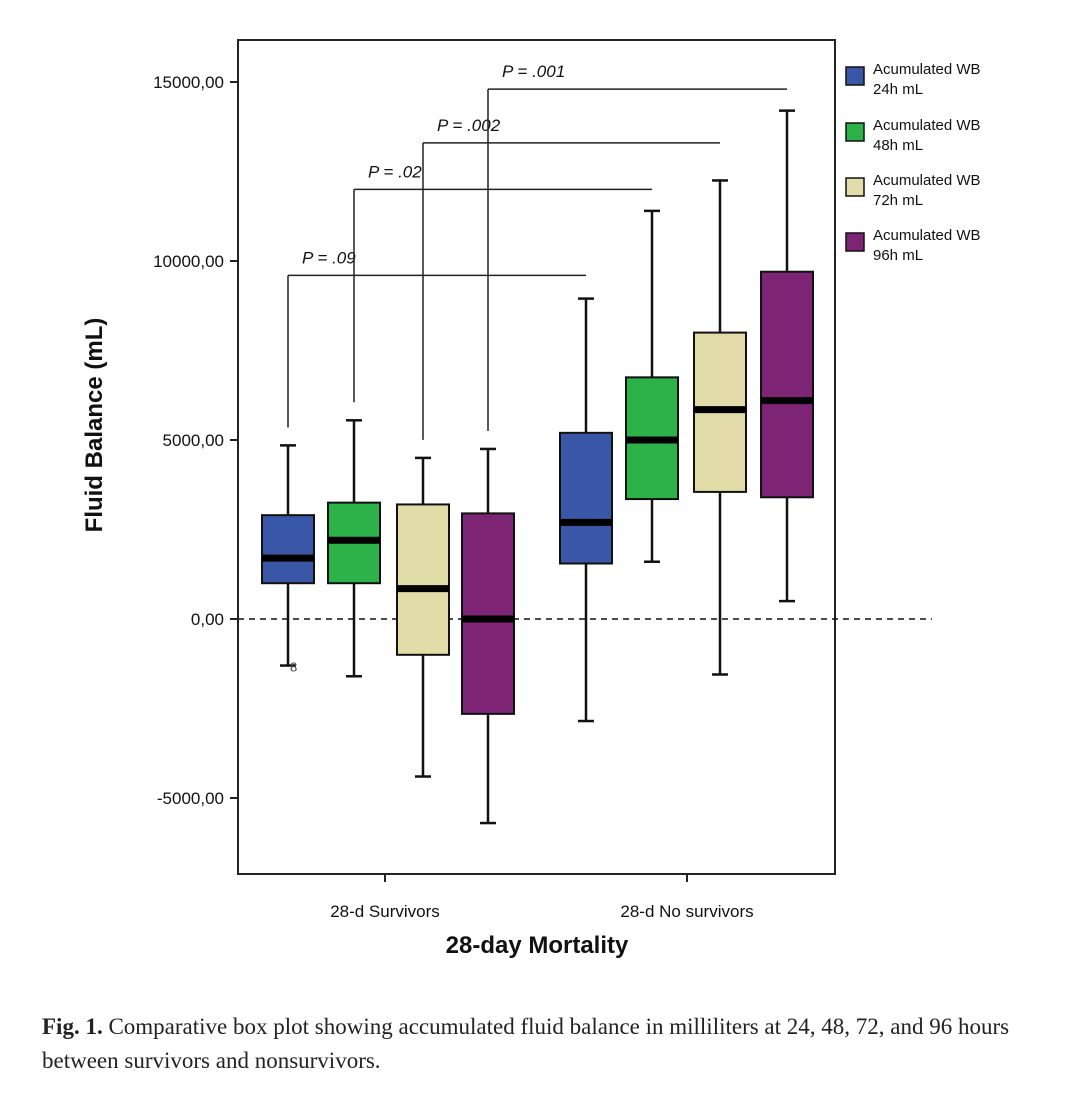  What do you see at coordinates (188, 82) in the screenshot?
I see `y-tick-label: 15000,00` at bounding box center [188, 82].